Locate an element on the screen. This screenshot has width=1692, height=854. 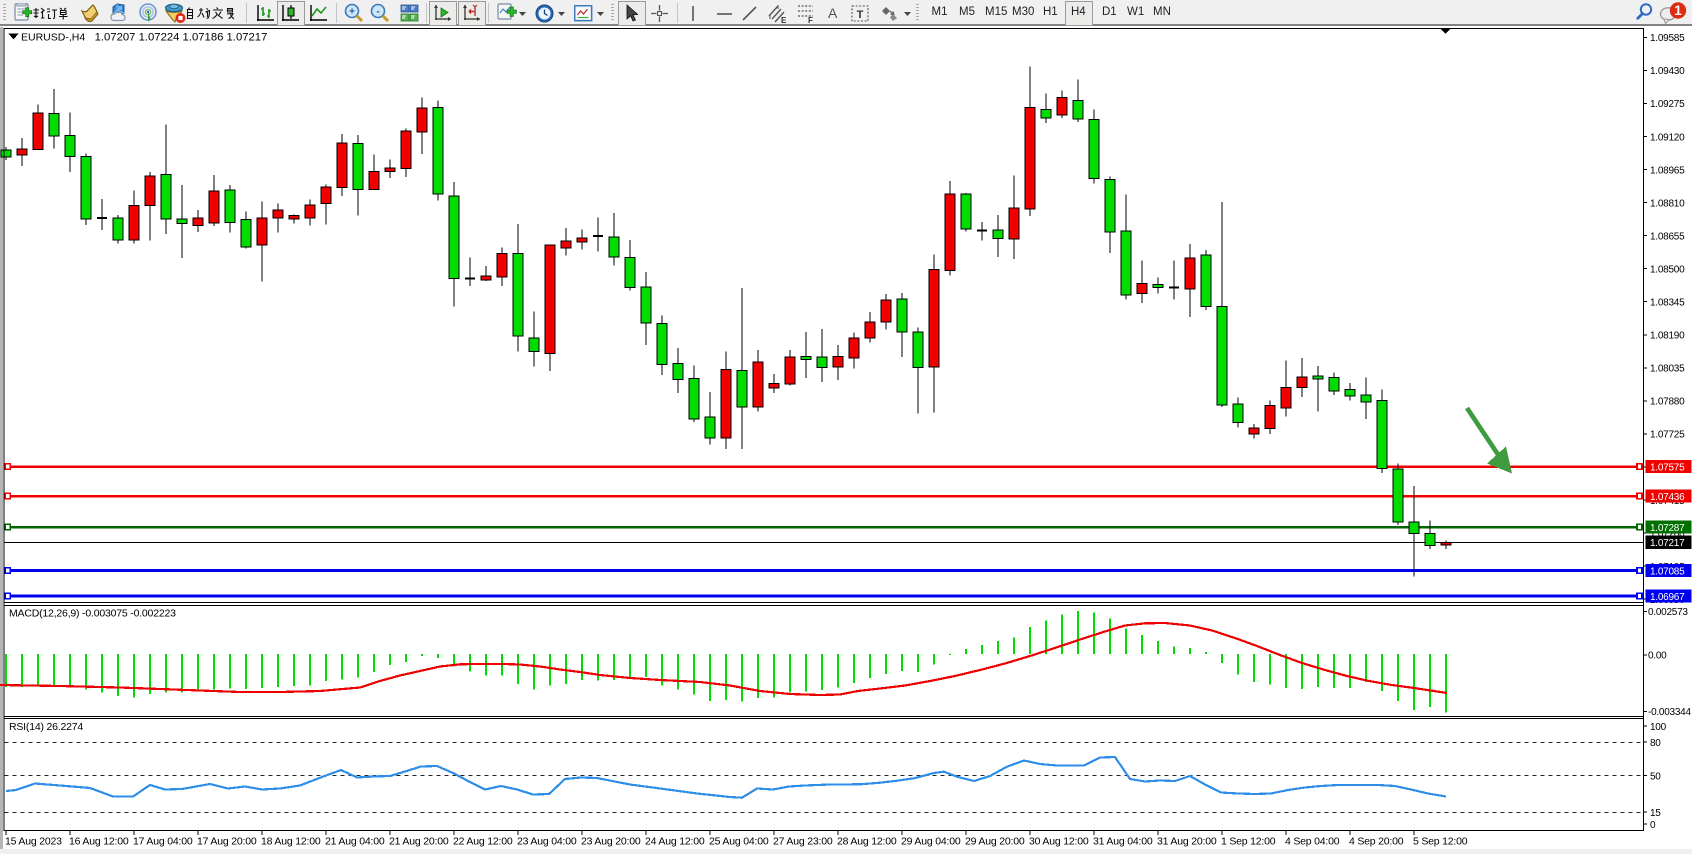
svg-text: 27 Aug 23:00 is located at coordinates (803, 842).